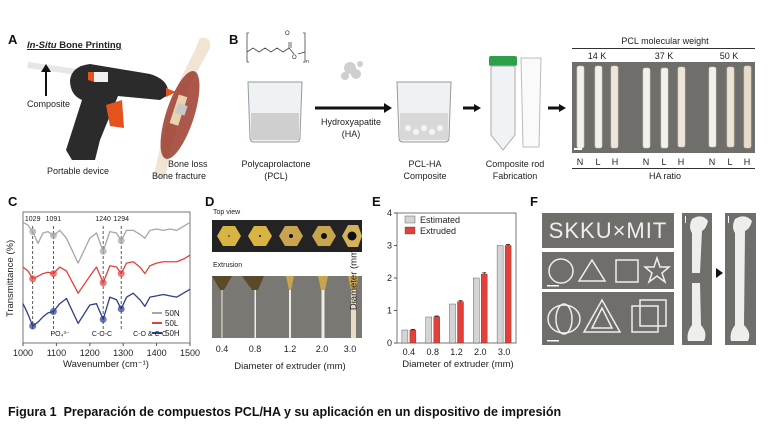 The height and width of the screenshot is (430, 771). I want to click on pcl-structure, so click(276, 47).